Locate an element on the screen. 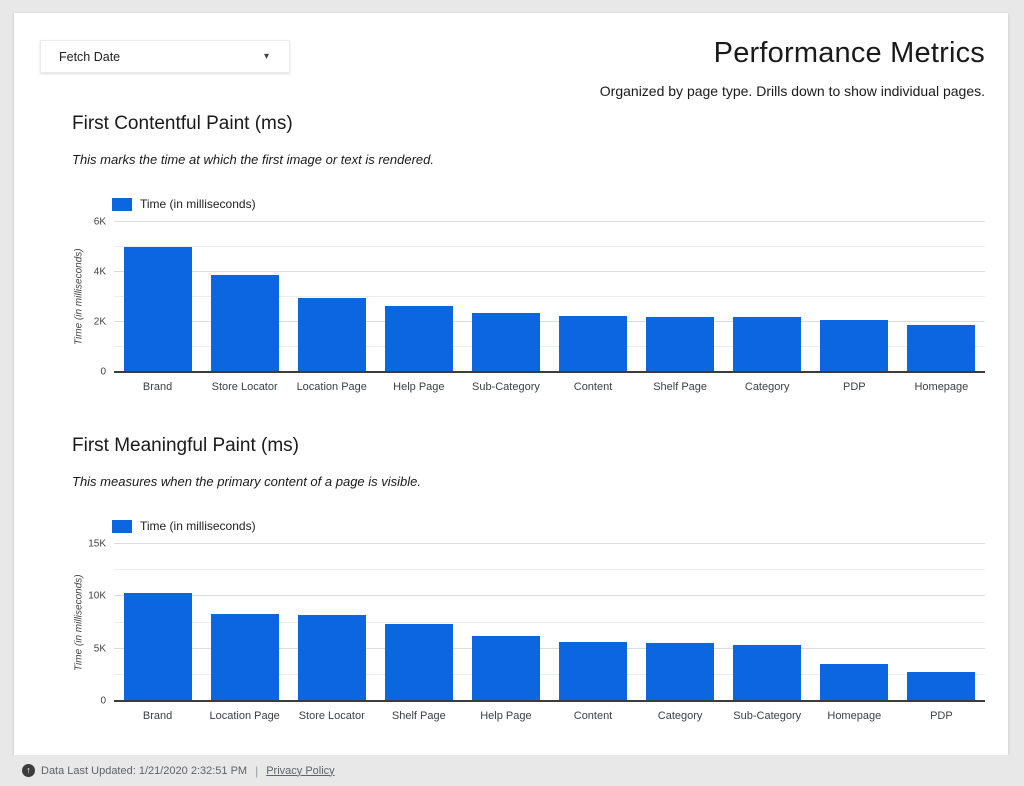 The width and height of the screenshot is (1024, 786). y-tick-label: 15K is located at coordinates (97, 544).